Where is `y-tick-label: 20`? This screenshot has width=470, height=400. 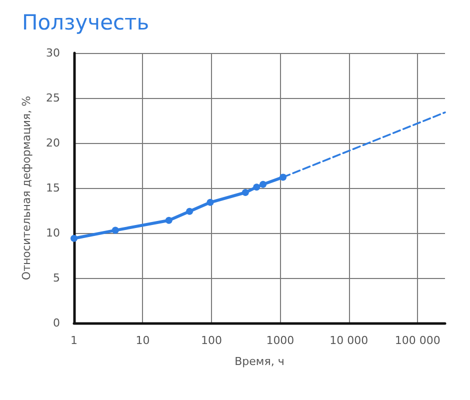 y-tick-label: 20 is located at coordinates (53, 143).